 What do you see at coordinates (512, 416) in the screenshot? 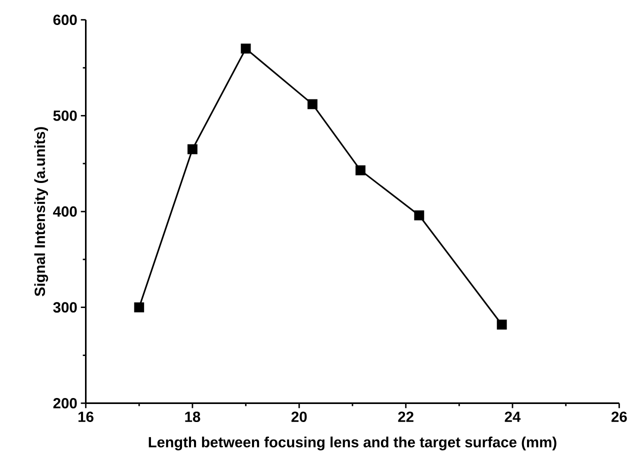
I see `x-tick-label: 24` at bounding box center [512, 416].